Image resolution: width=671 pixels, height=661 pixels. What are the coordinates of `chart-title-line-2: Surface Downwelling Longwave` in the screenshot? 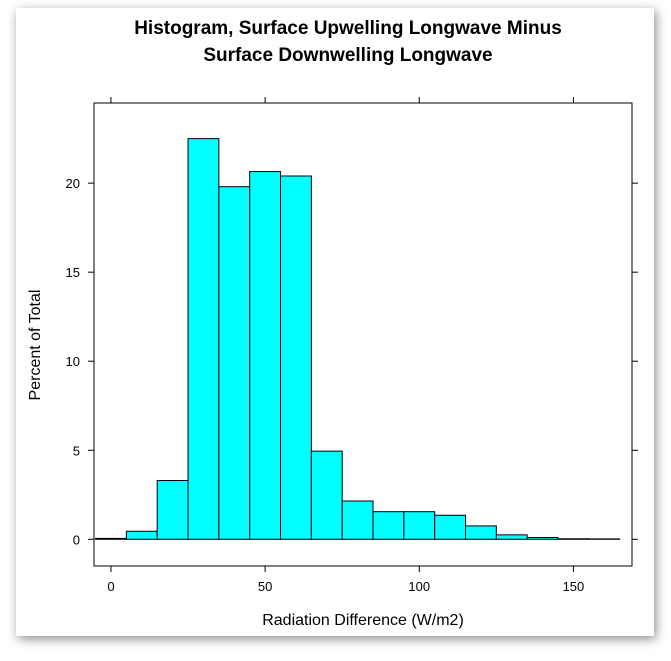 It's located at (347, 55).